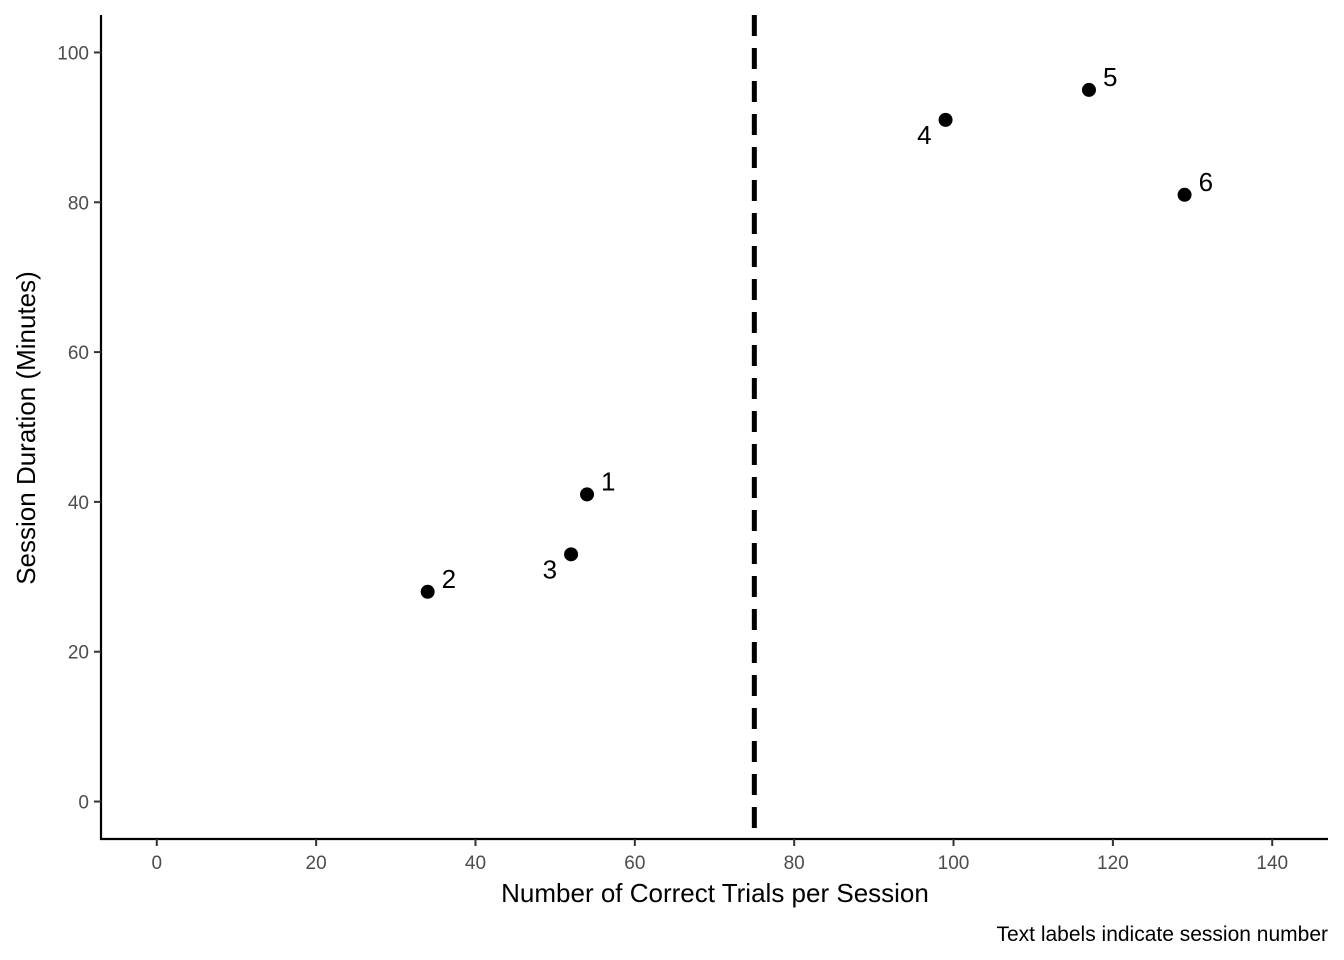 The height and width of the screenshot is (960, 1344). Describe the element at coordinates (26, 428) in the screenshot. I see `y-axis-title: Session Duration (Minutes)` at that location.